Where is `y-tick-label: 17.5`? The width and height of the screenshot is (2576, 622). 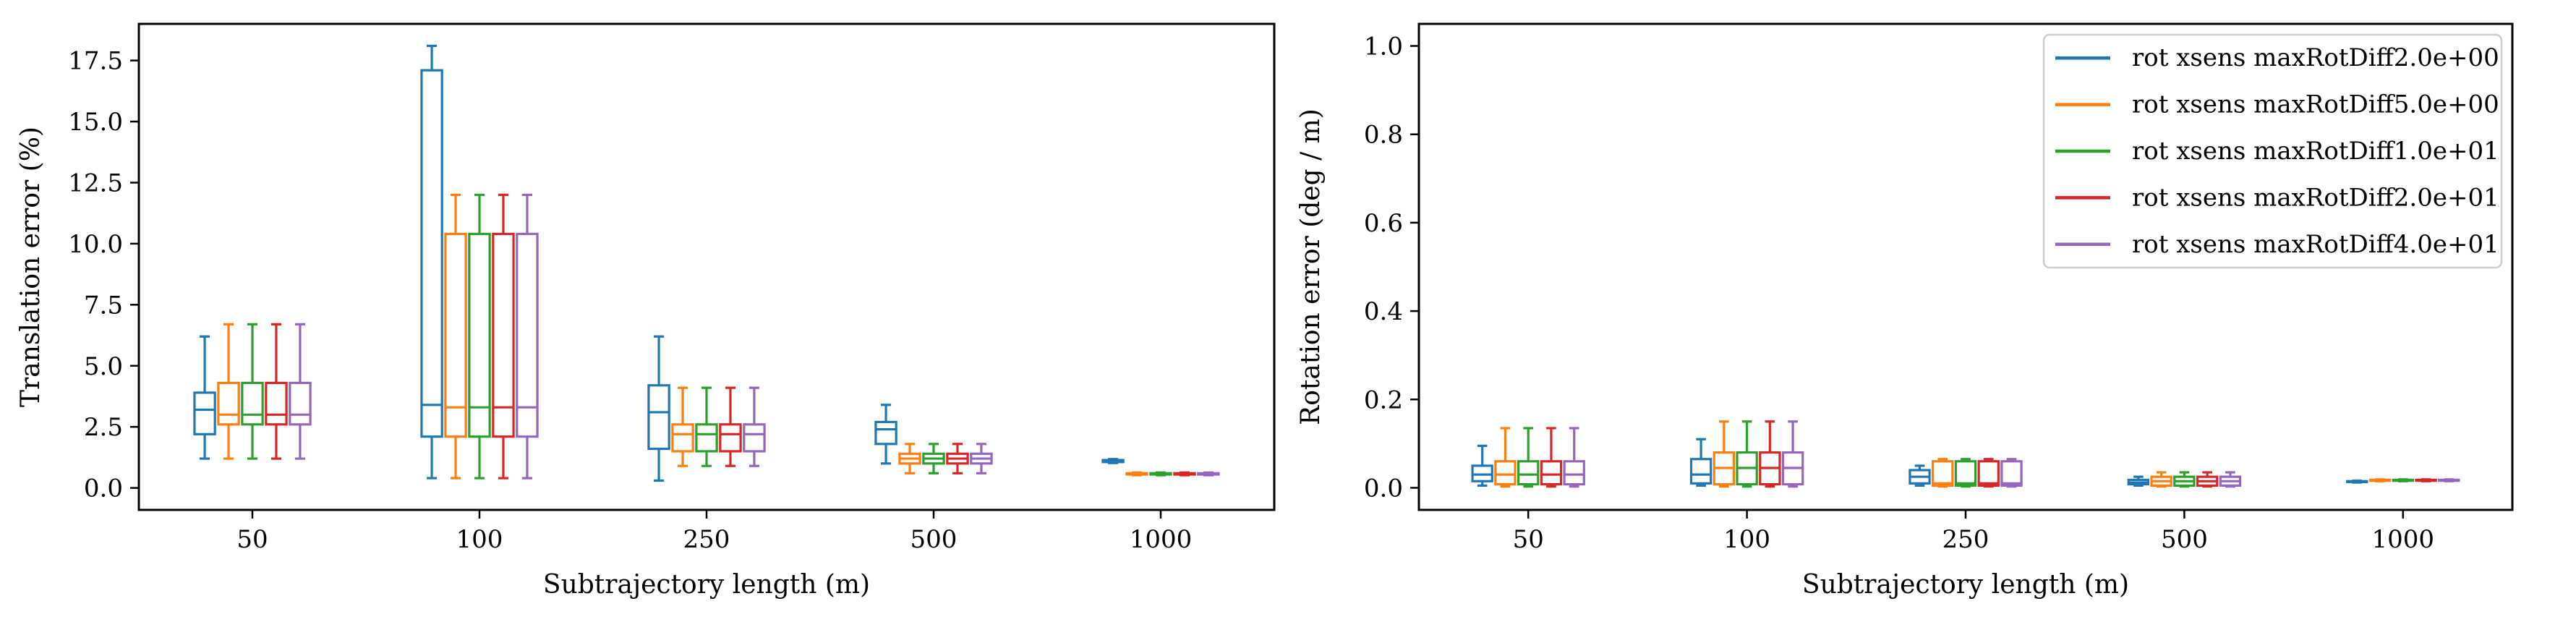
y-tick-label: 17.5 is located at coordinates (95, 61).